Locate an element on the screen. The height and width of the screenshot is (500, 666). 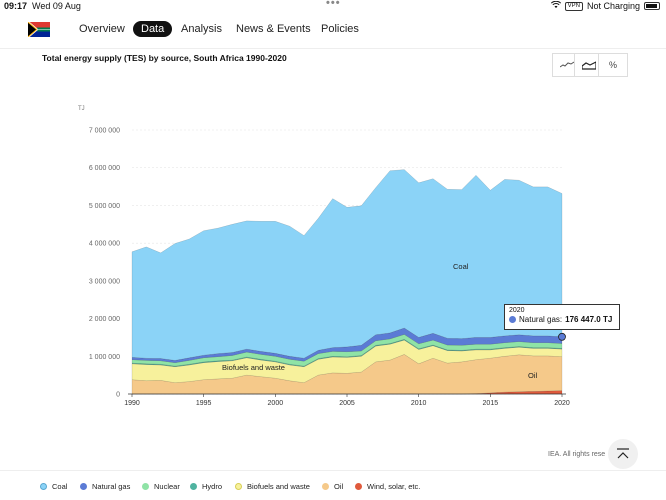
legend-label: Nuclear is located at coordinates (167, 486).